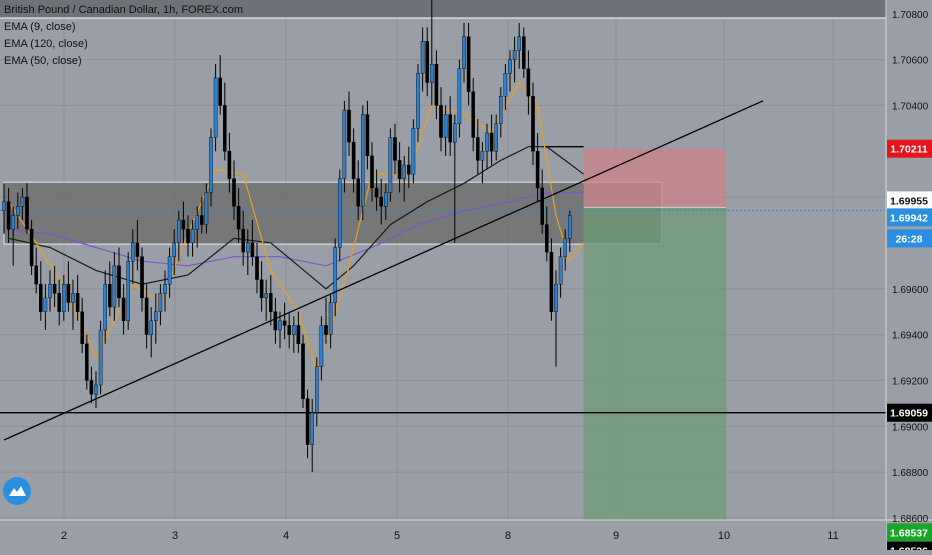 The height and width of the screenshot is (555, 932). What do you see at coordinates (832, 536) in the screenshot?
I see `time-tick-label: 11` at bounding box center [832, 536].